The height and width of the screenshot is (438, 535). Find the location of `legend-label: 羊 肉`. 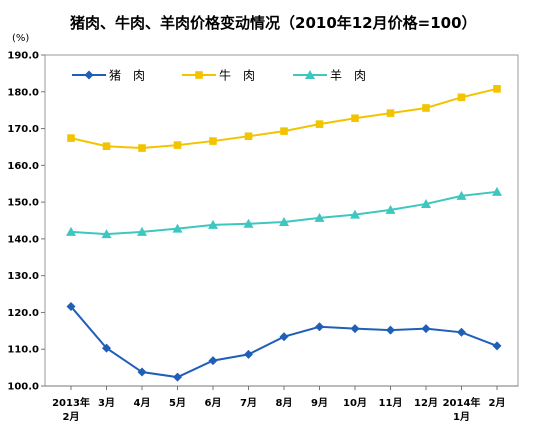

legend-label: 羊 肉 is located at coordinates (348, 75).